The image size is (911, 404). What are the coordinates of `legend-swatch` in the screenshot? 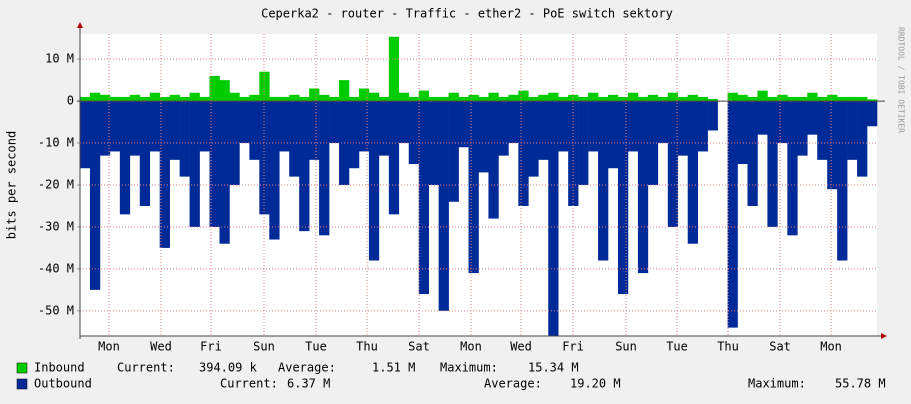 It's located at (22, 384).